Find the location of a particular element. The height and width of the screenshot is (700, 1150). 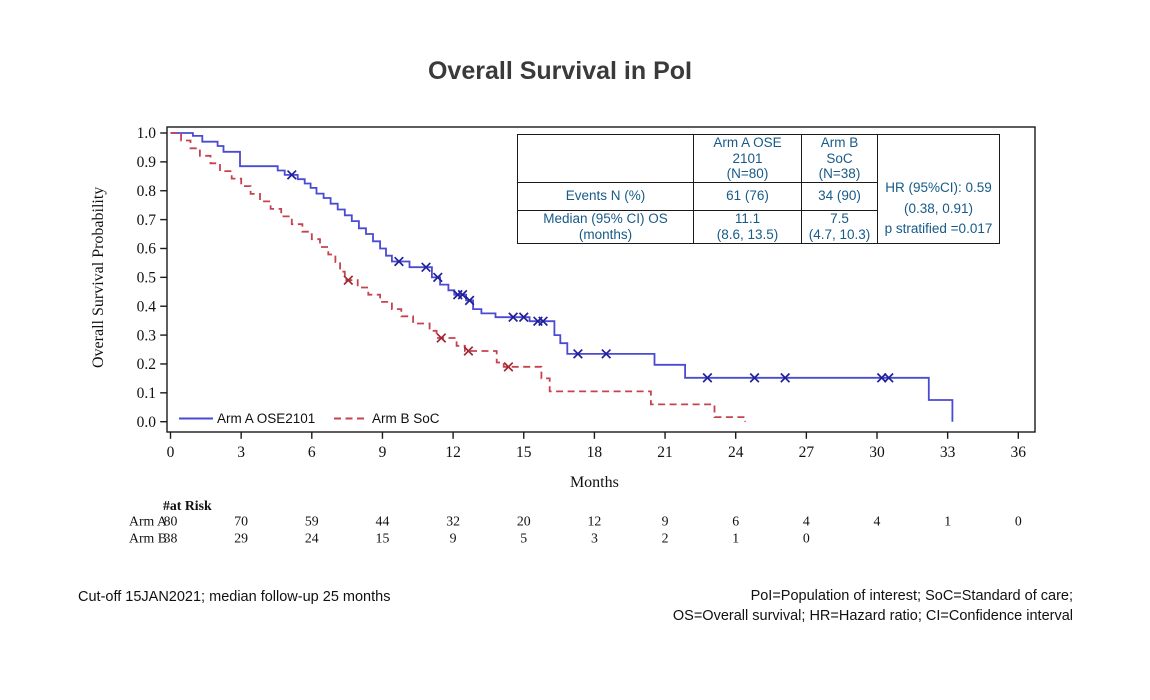

events-arm-a-value: 61 (76) is located at coordinates (747, 196).